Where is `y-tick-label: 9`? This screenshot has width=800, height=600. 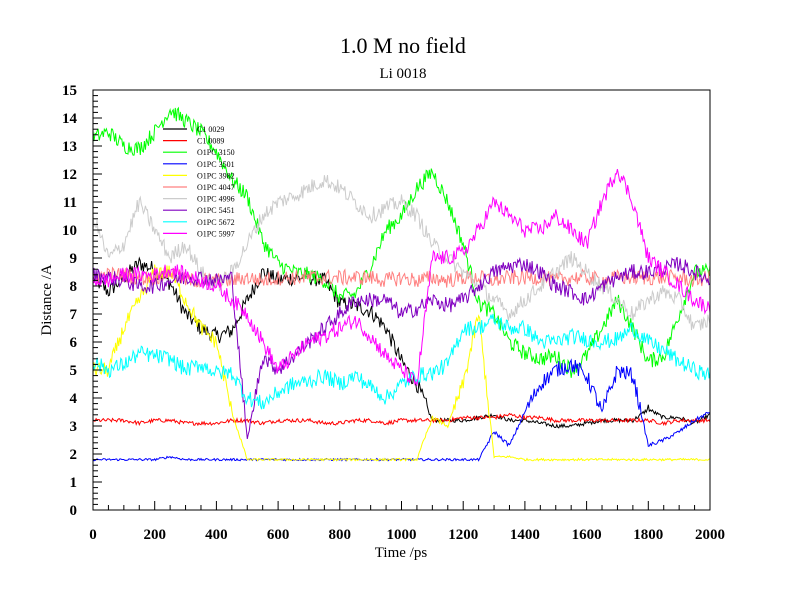
y-tick-label: 9 is located at coordinates (74, 259).